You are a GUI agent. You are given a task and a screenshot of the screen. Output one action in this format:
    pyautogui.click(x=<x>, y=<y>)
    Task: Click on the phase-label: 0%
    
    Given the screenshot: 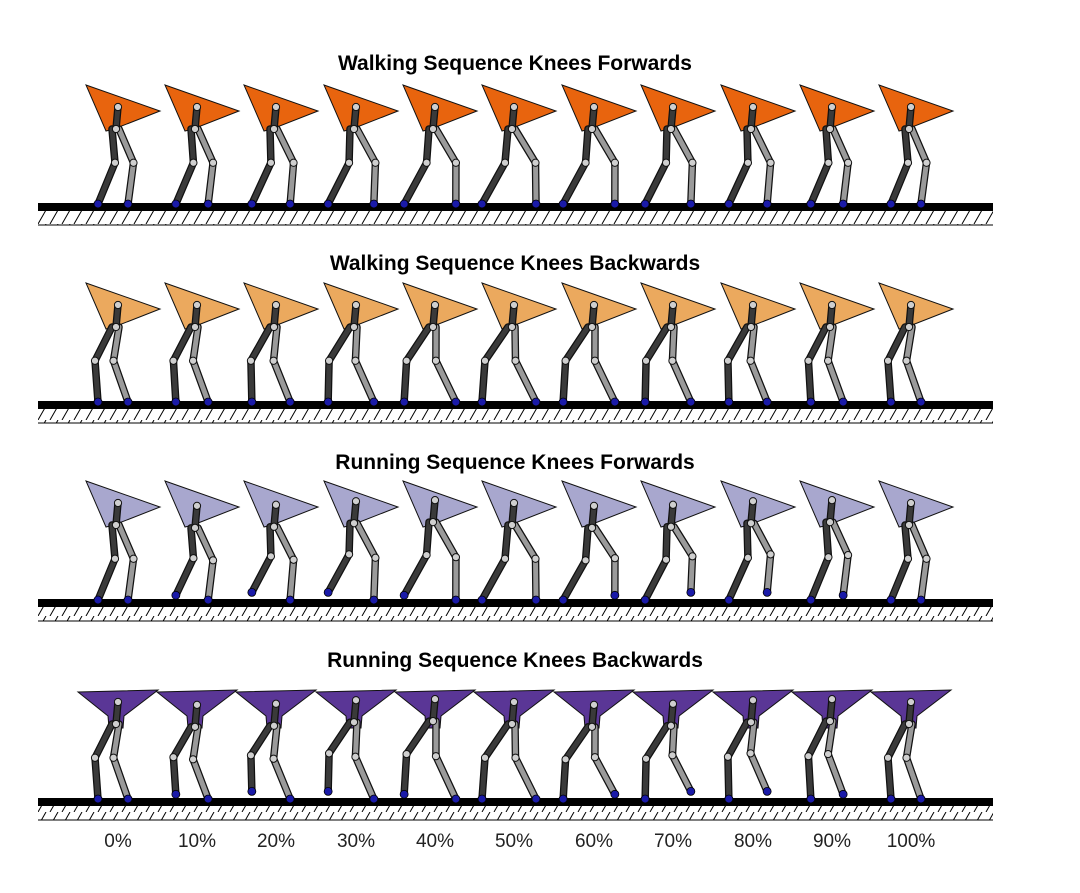 What is the action you would take?
    pyautogui.click(x=118, y=841)
    